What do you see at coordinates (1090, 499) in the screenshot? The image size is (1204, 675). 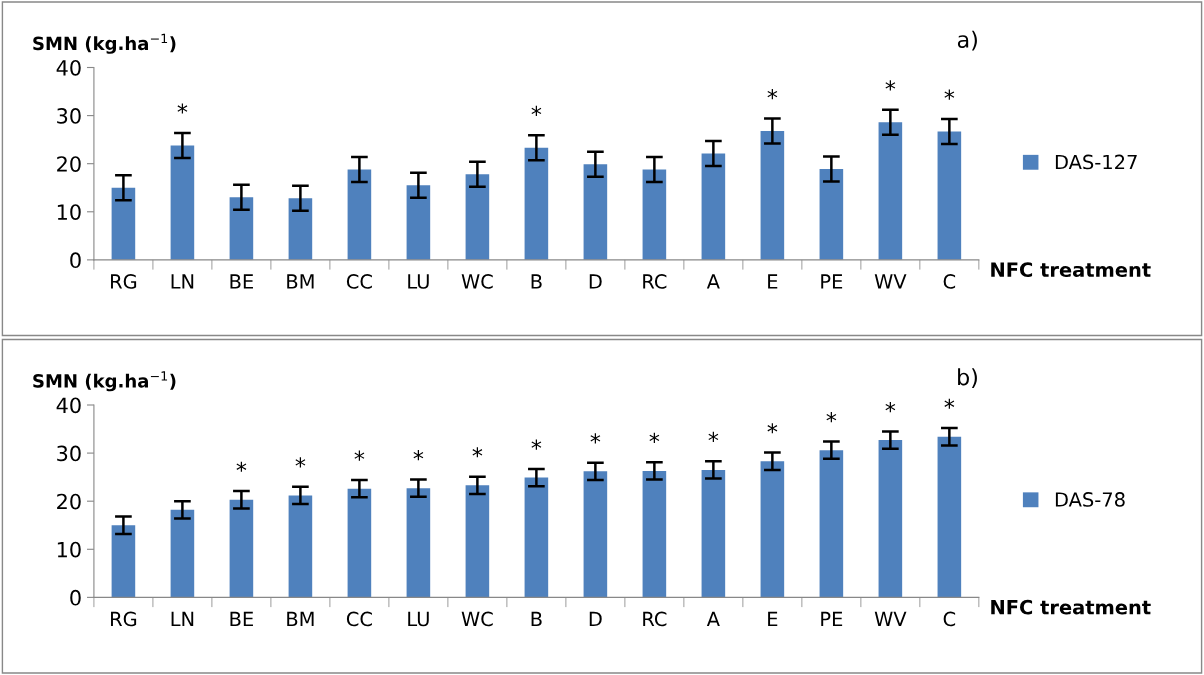 I see `legend-label: DAS-78` at bounding box center [1090, 499].